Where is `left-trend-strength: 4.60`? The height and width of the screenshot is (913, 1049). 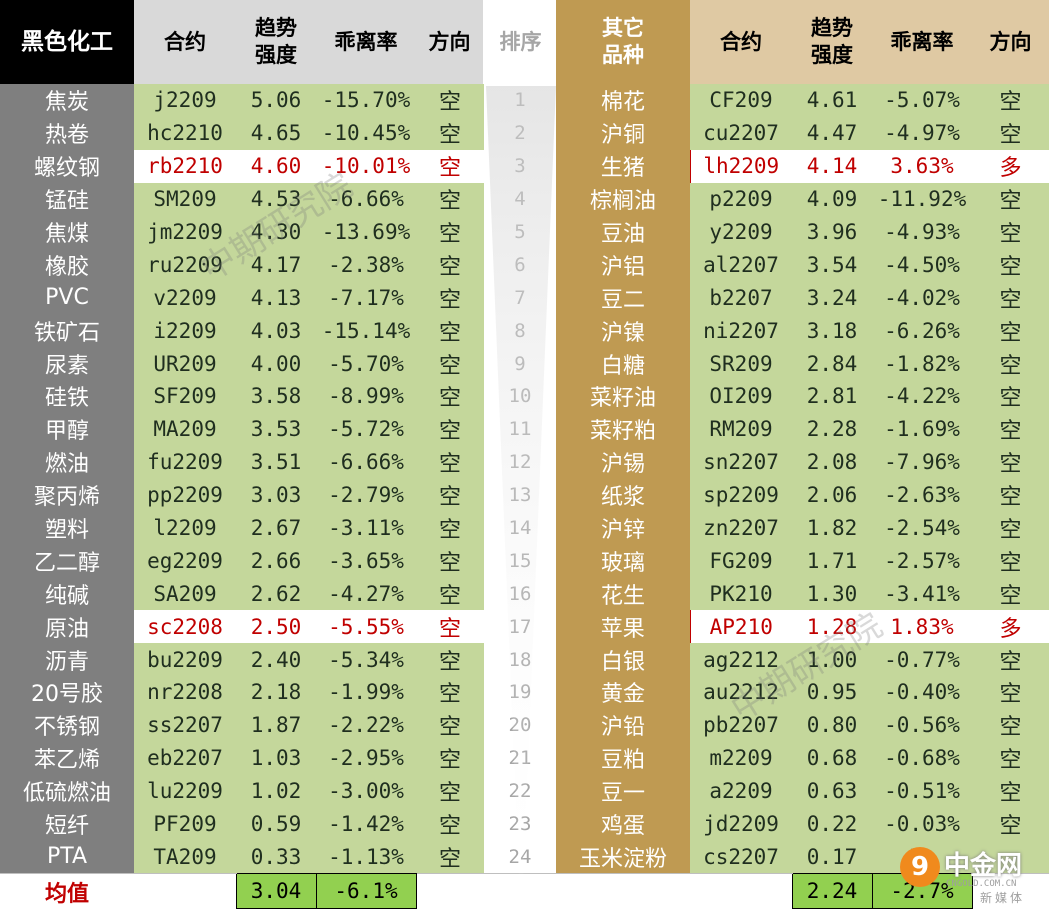 left-trend-strength: 4.60 is located at coordinates (276, 166).